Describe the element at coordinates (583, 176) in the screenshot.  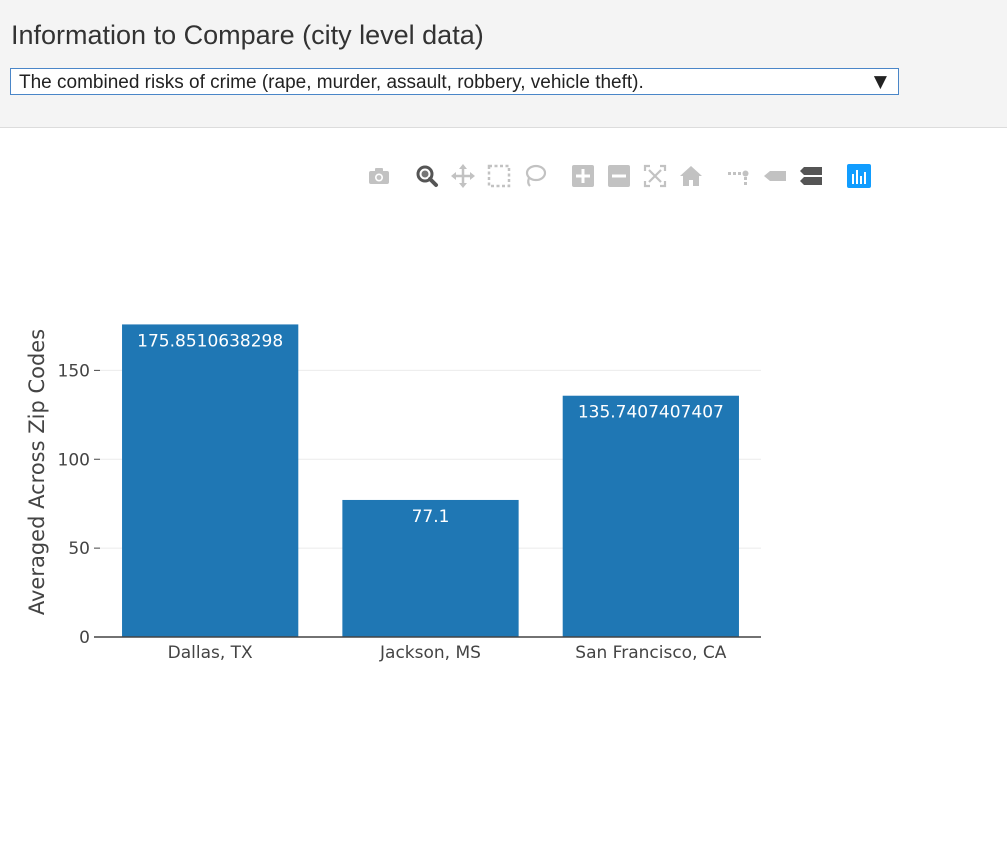
I see `zoom-in-icon` at that location.